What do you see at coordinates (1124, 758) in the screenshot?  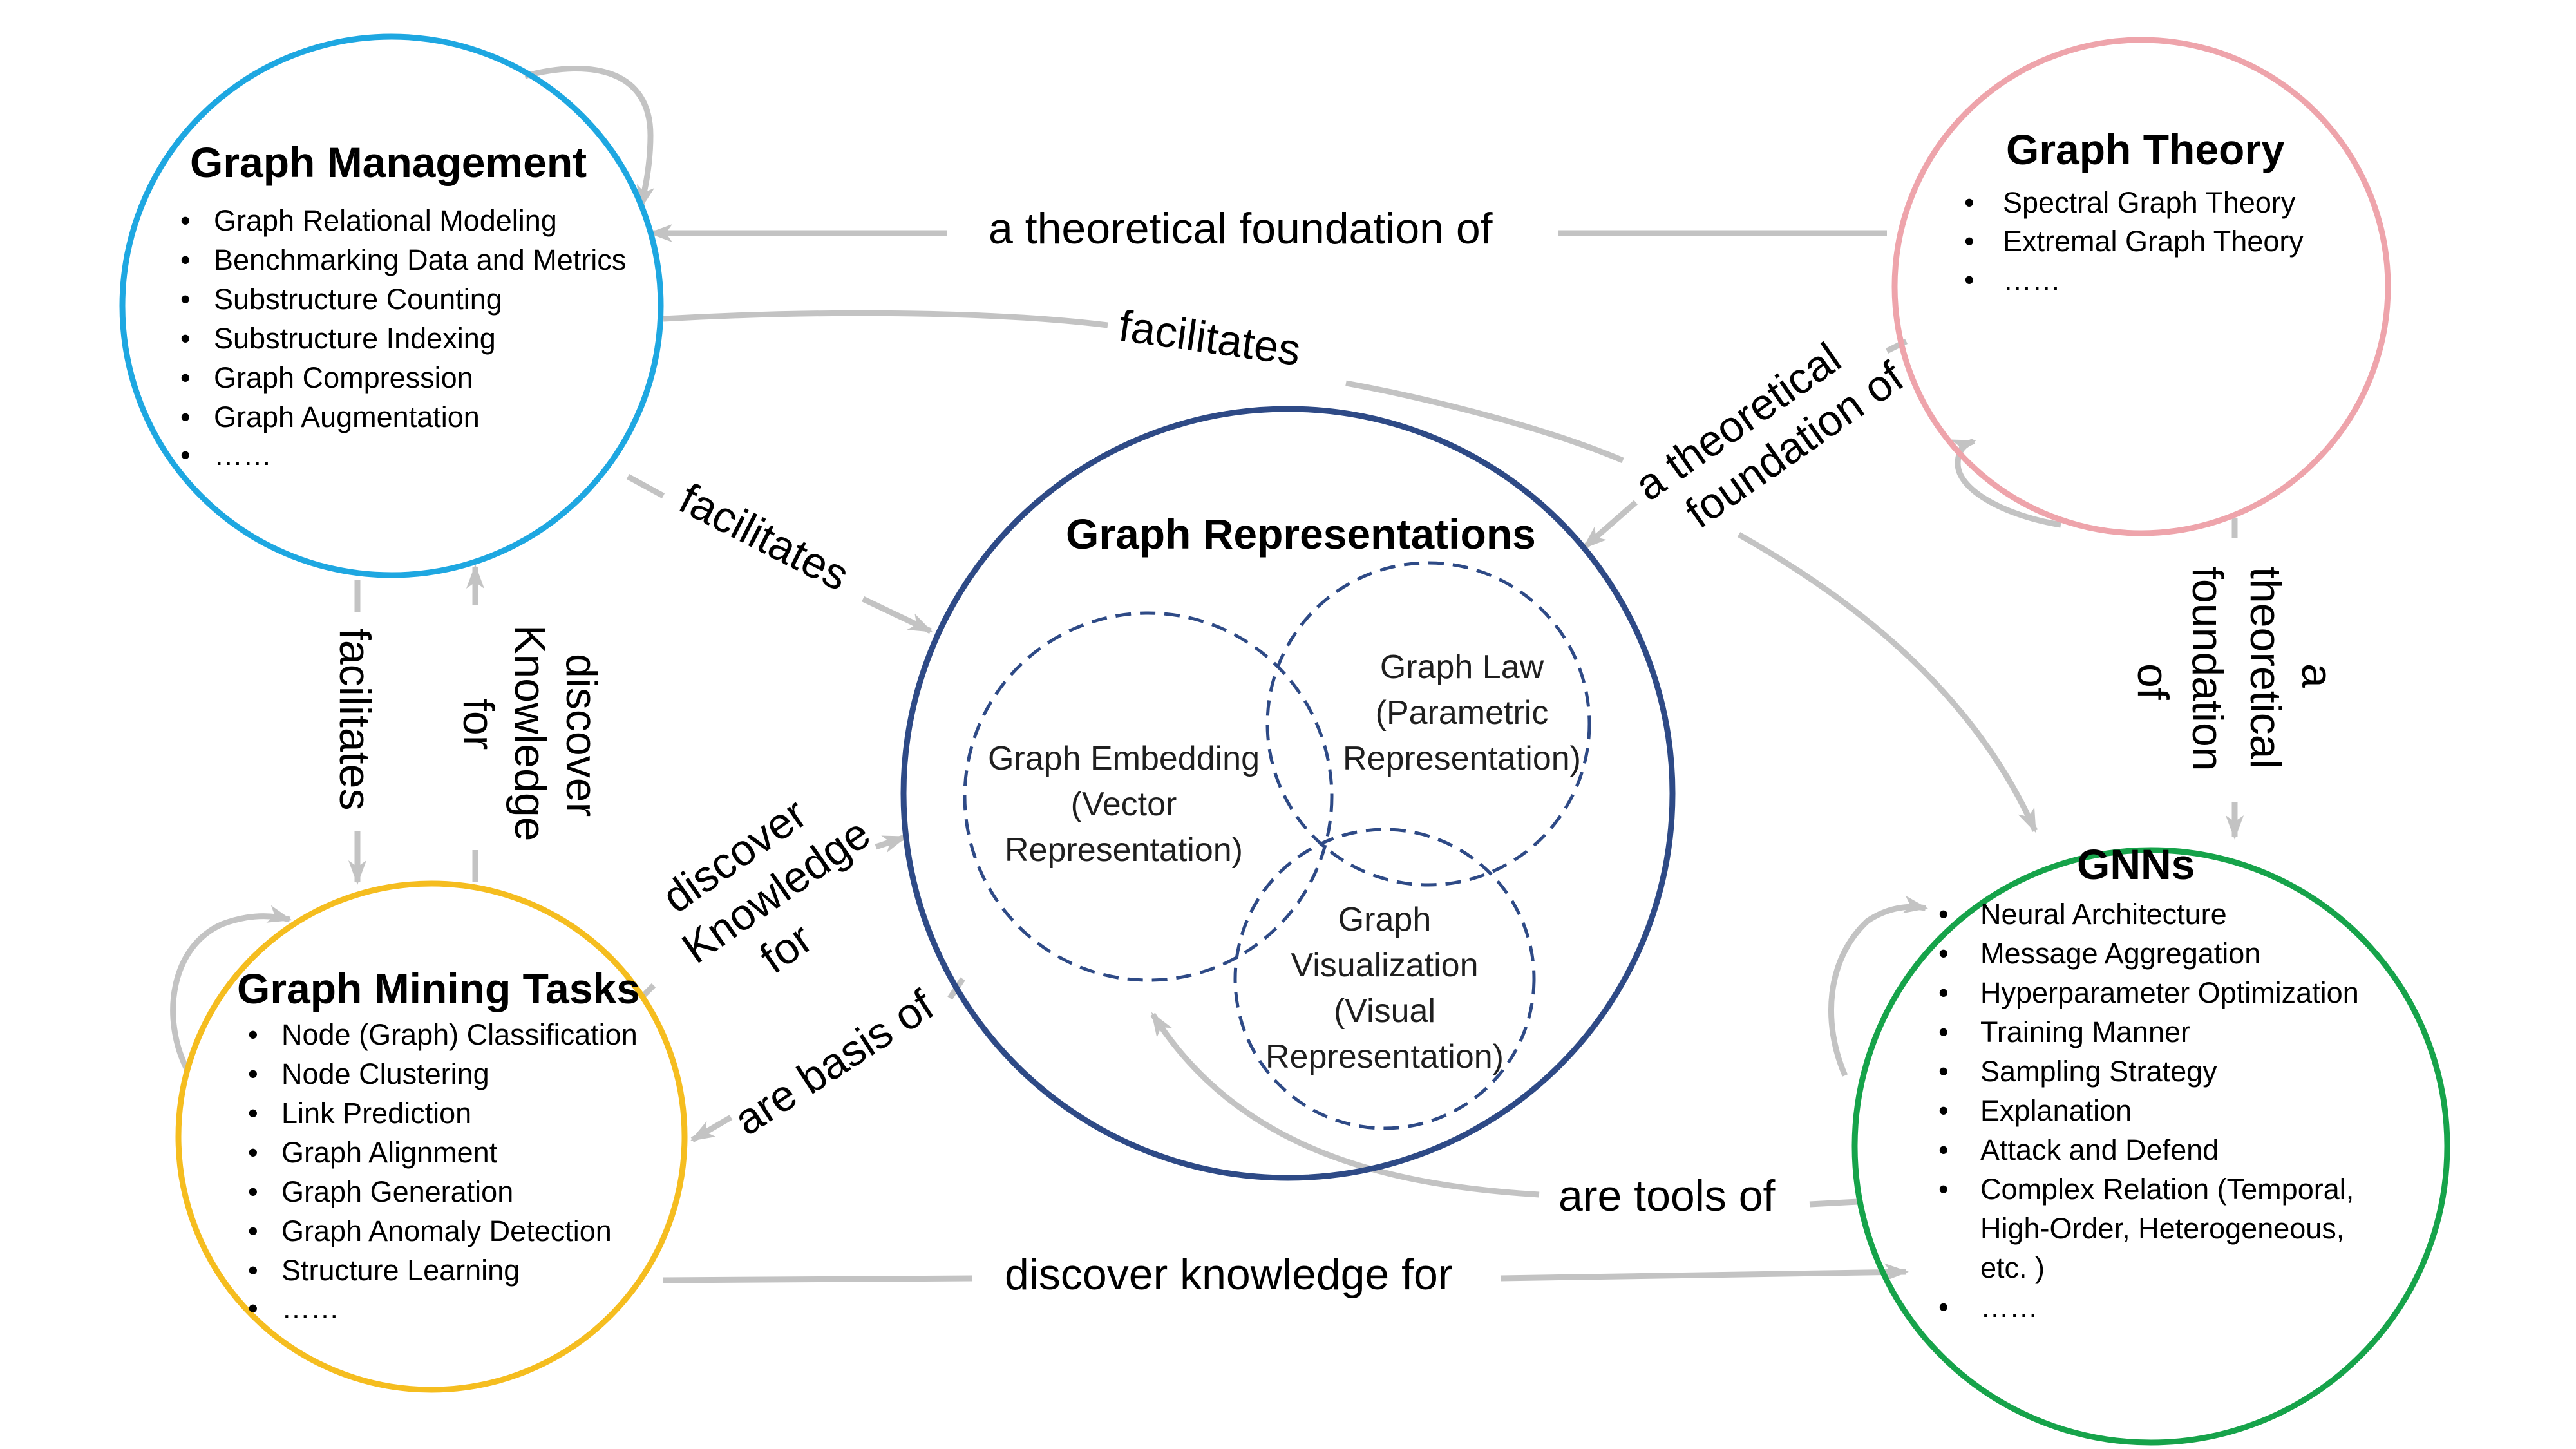 I see `graph-embedding-line-1: Graph Embedding` at bounding box center [1124, 758].